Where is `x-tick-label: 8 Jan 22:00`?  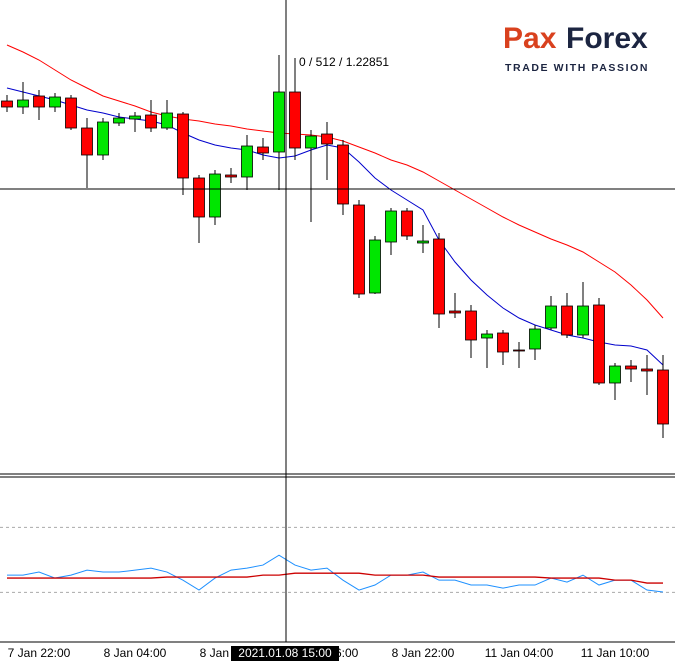
x-tick-label: 8 Jan 22:00 is located at coordinates (423, 653).